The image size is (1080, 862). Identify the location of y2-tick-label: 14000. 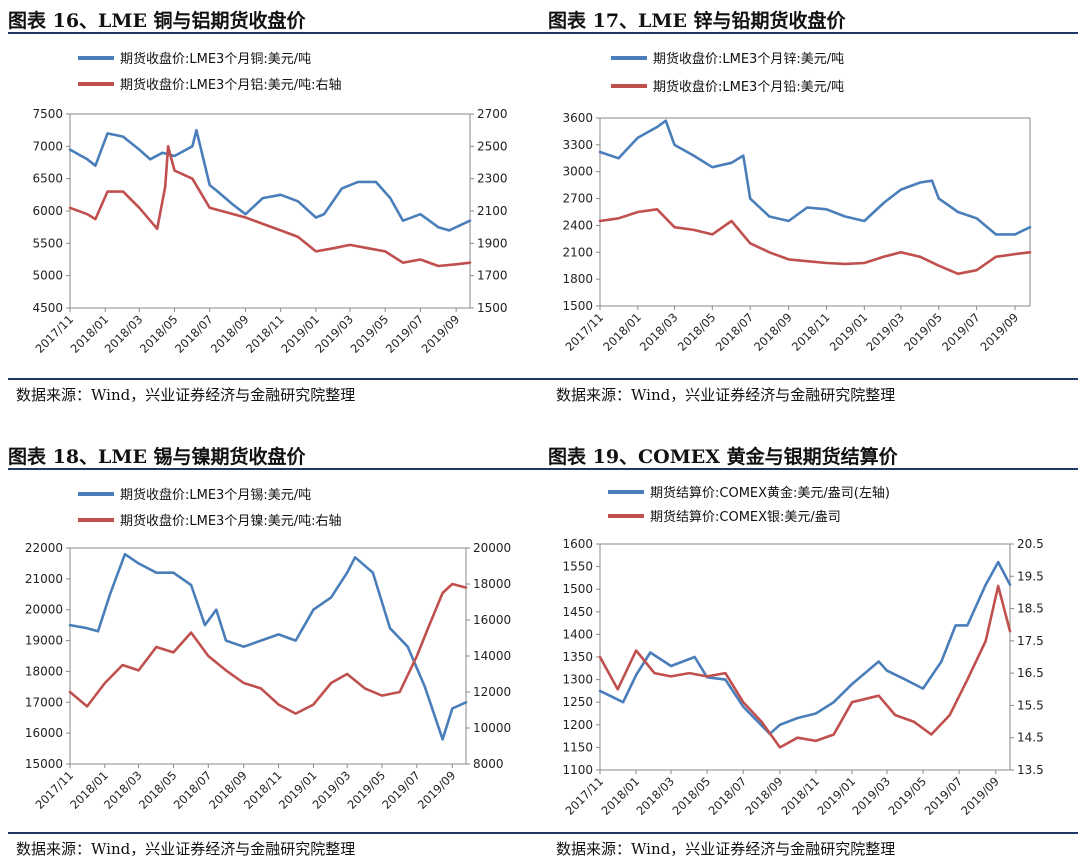
(492, 656).